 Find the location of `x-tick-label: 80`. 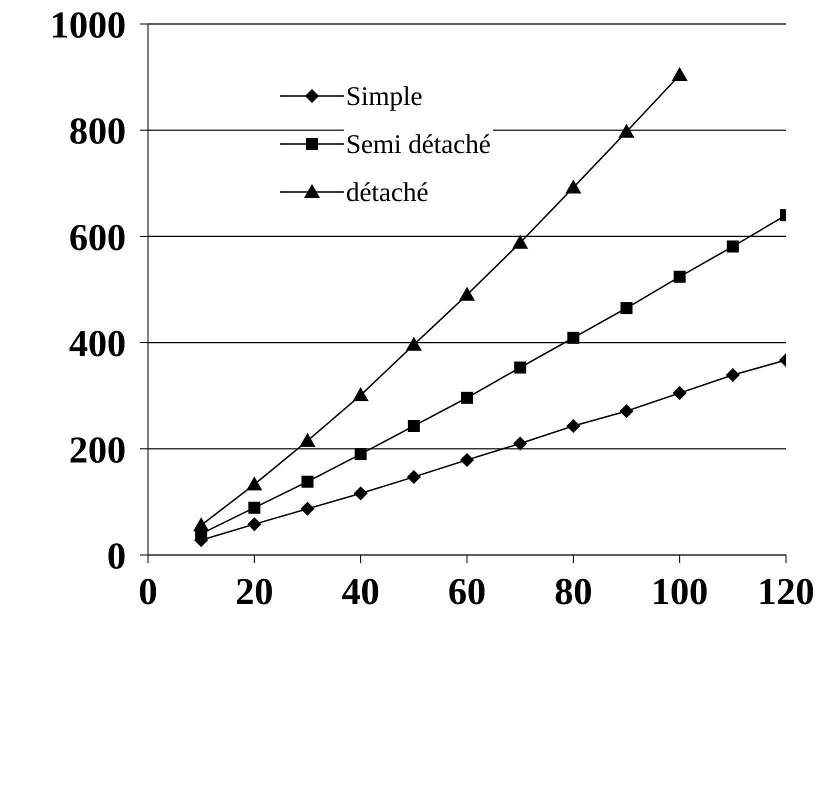

x-tick-label: 80 is located at coordinates (573, 591).